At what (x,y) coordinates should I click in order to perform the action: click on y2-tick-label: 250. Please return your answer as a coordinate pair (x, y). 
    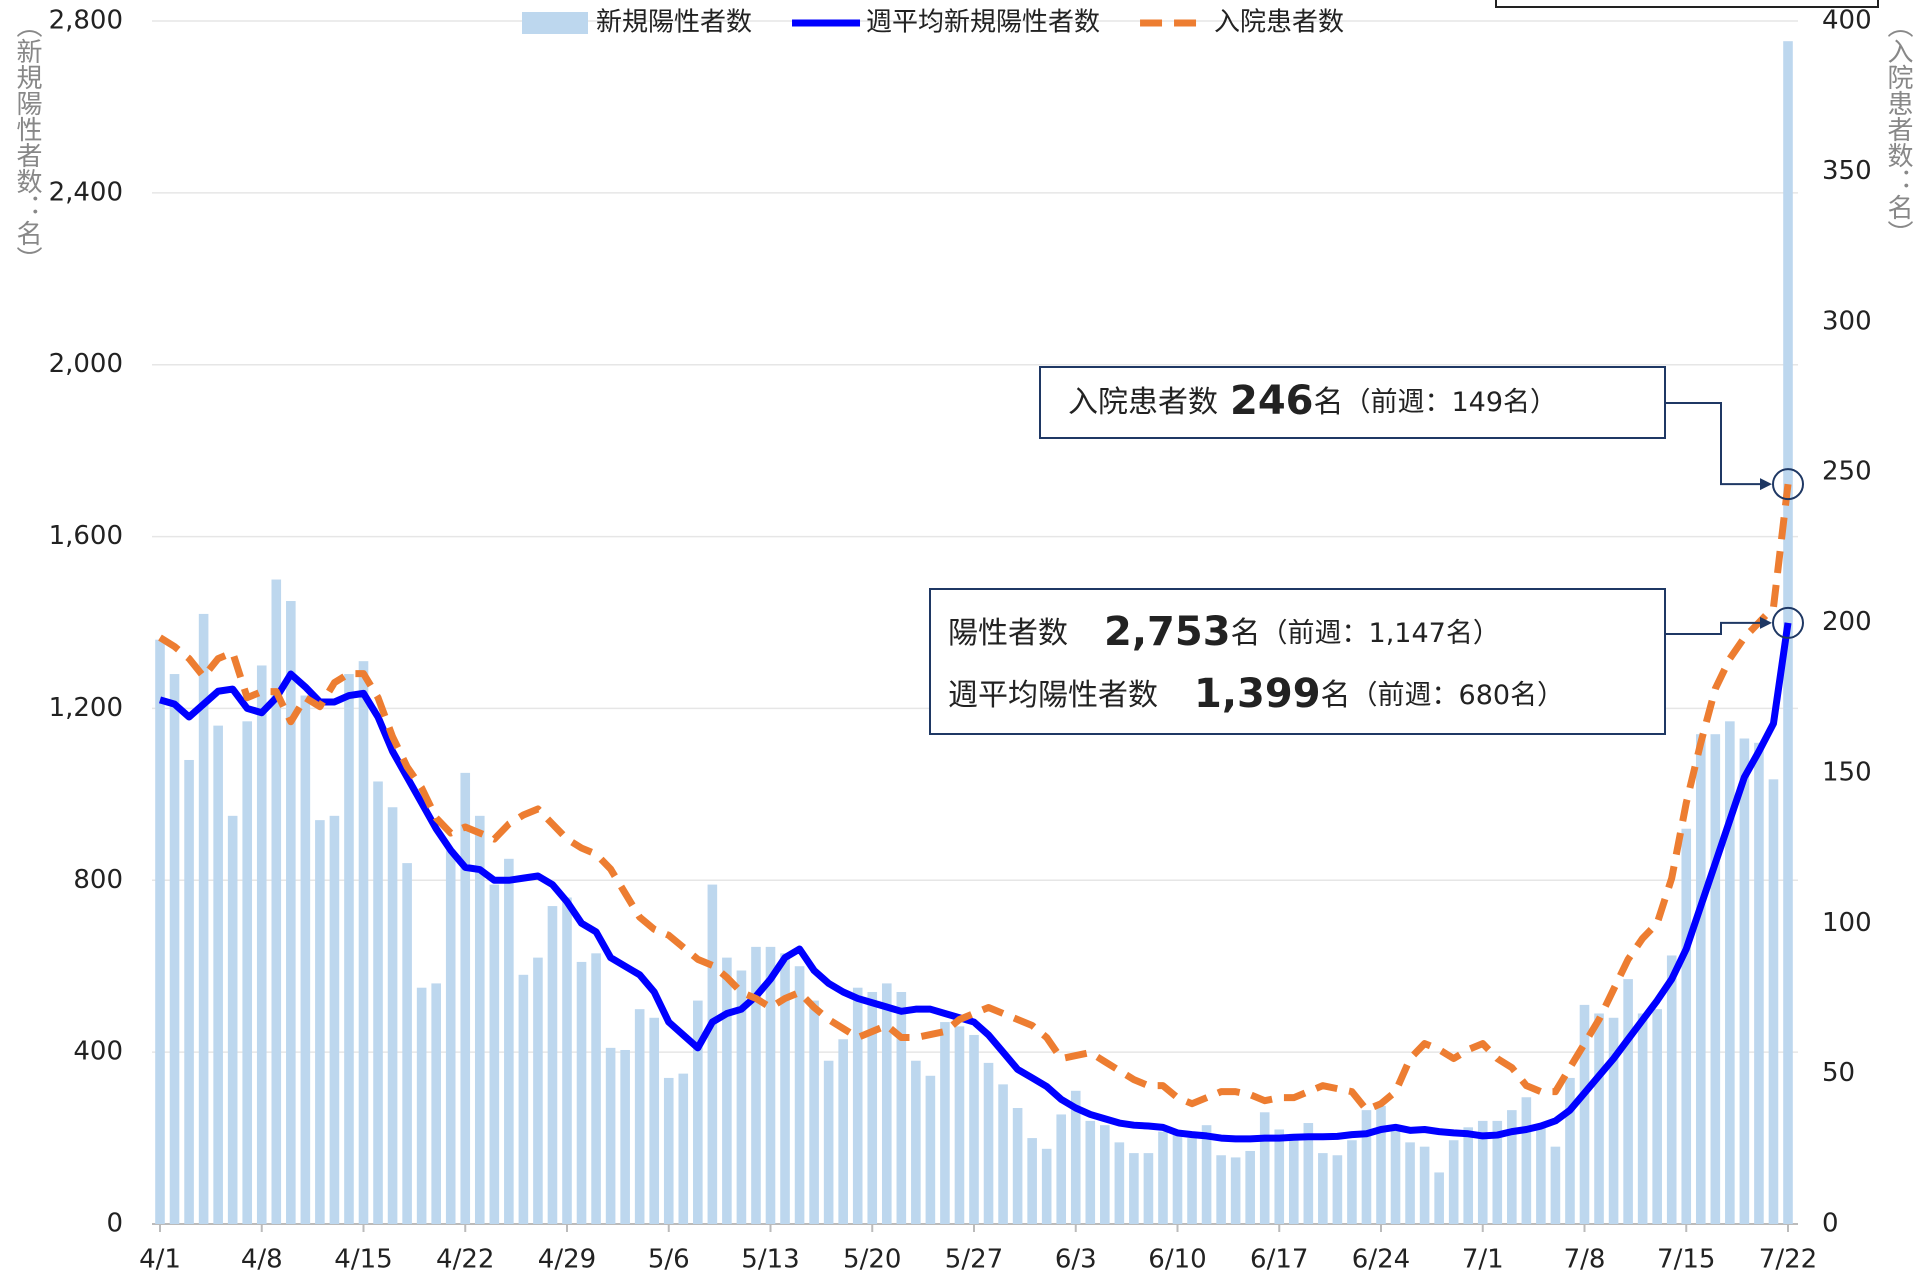
    Looking at the image, I should click on (1847, 472).